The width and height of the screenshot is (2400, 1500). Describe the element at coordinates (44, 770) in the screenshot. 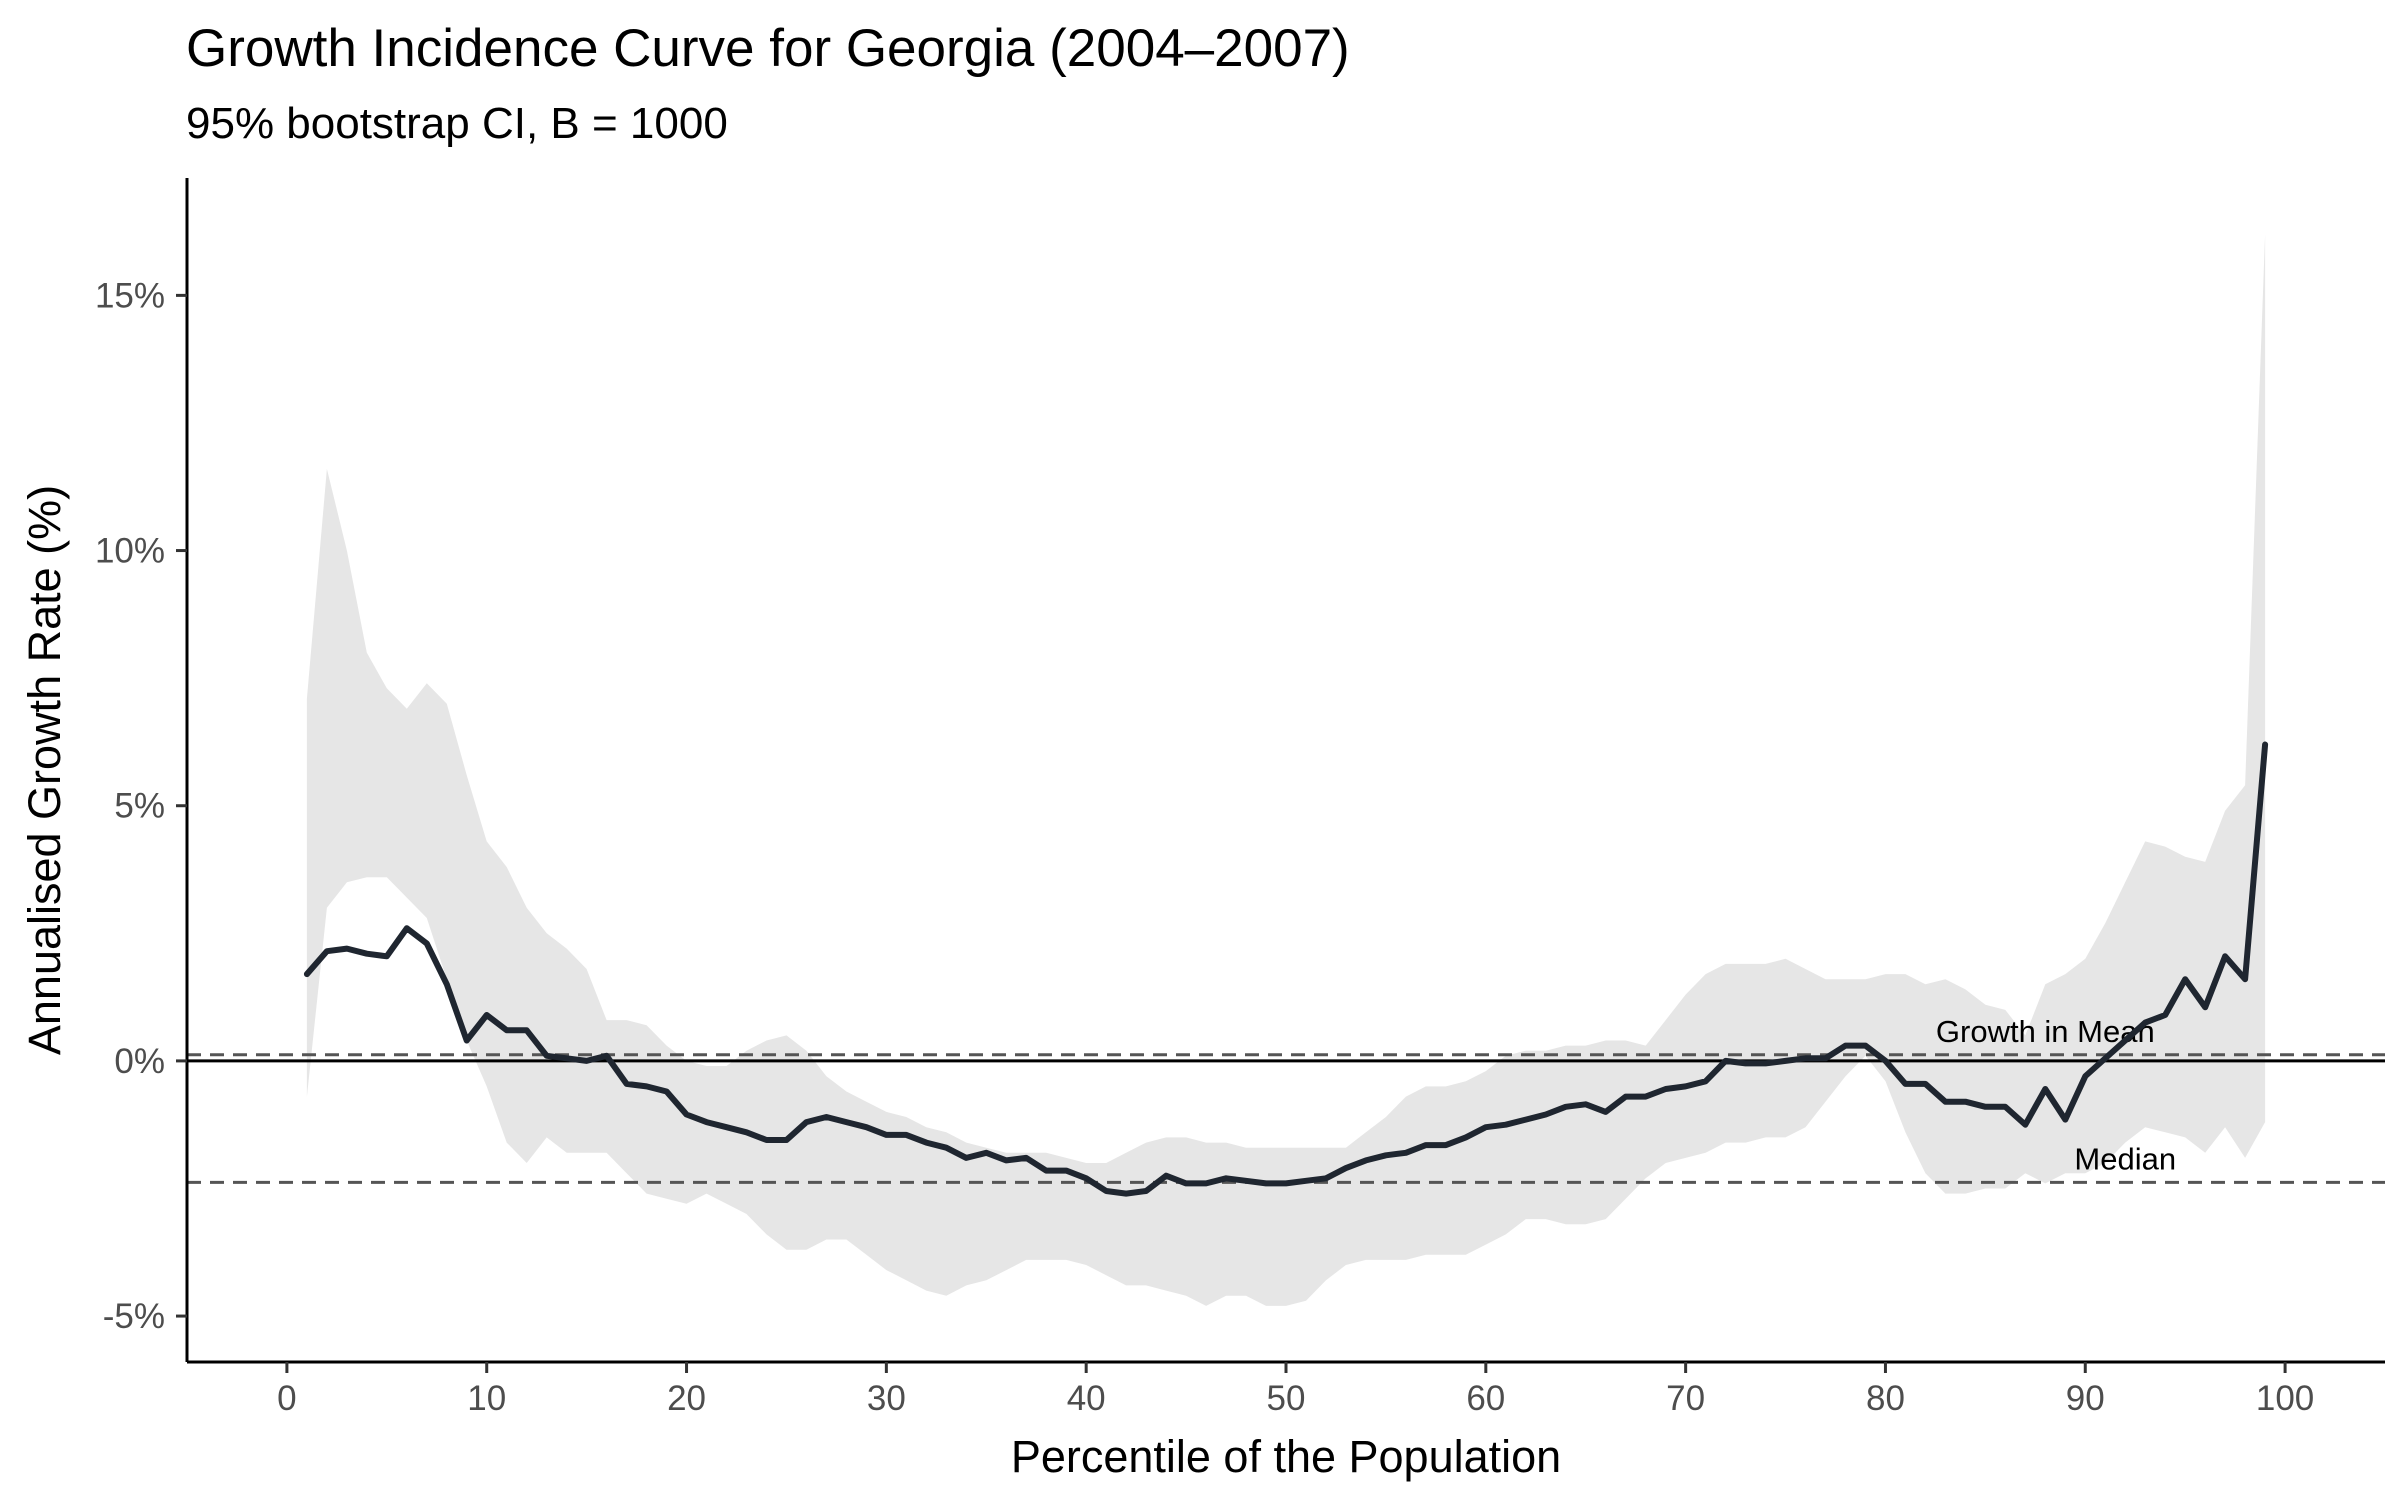

I see `y-axis-title: Annualised Growth Rate (%)` at that location.